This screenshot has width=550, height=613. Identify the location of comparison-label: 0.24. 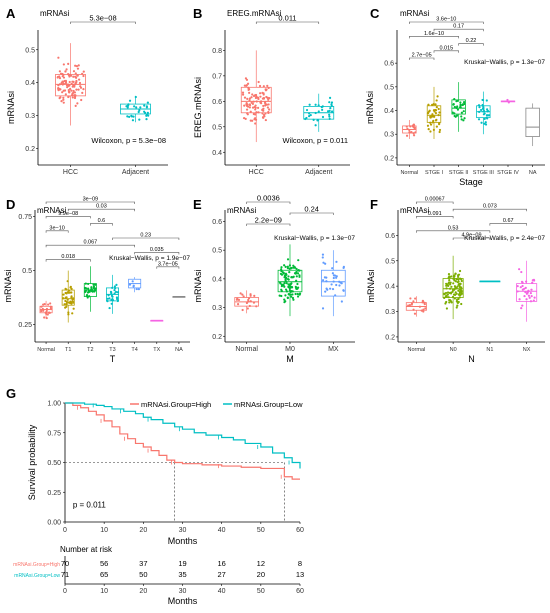
(311, 209).